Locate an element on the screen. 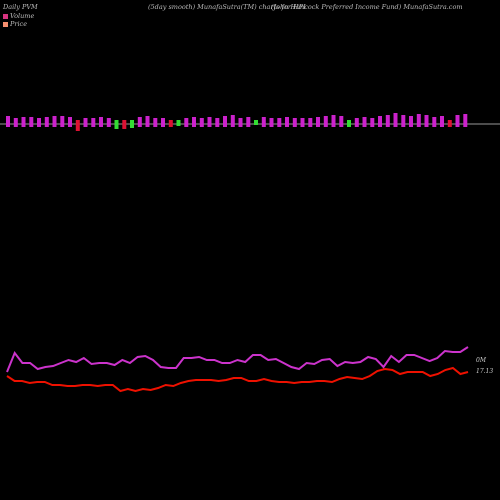  volume-value-label: 0M is located at coordinates (481, 360).